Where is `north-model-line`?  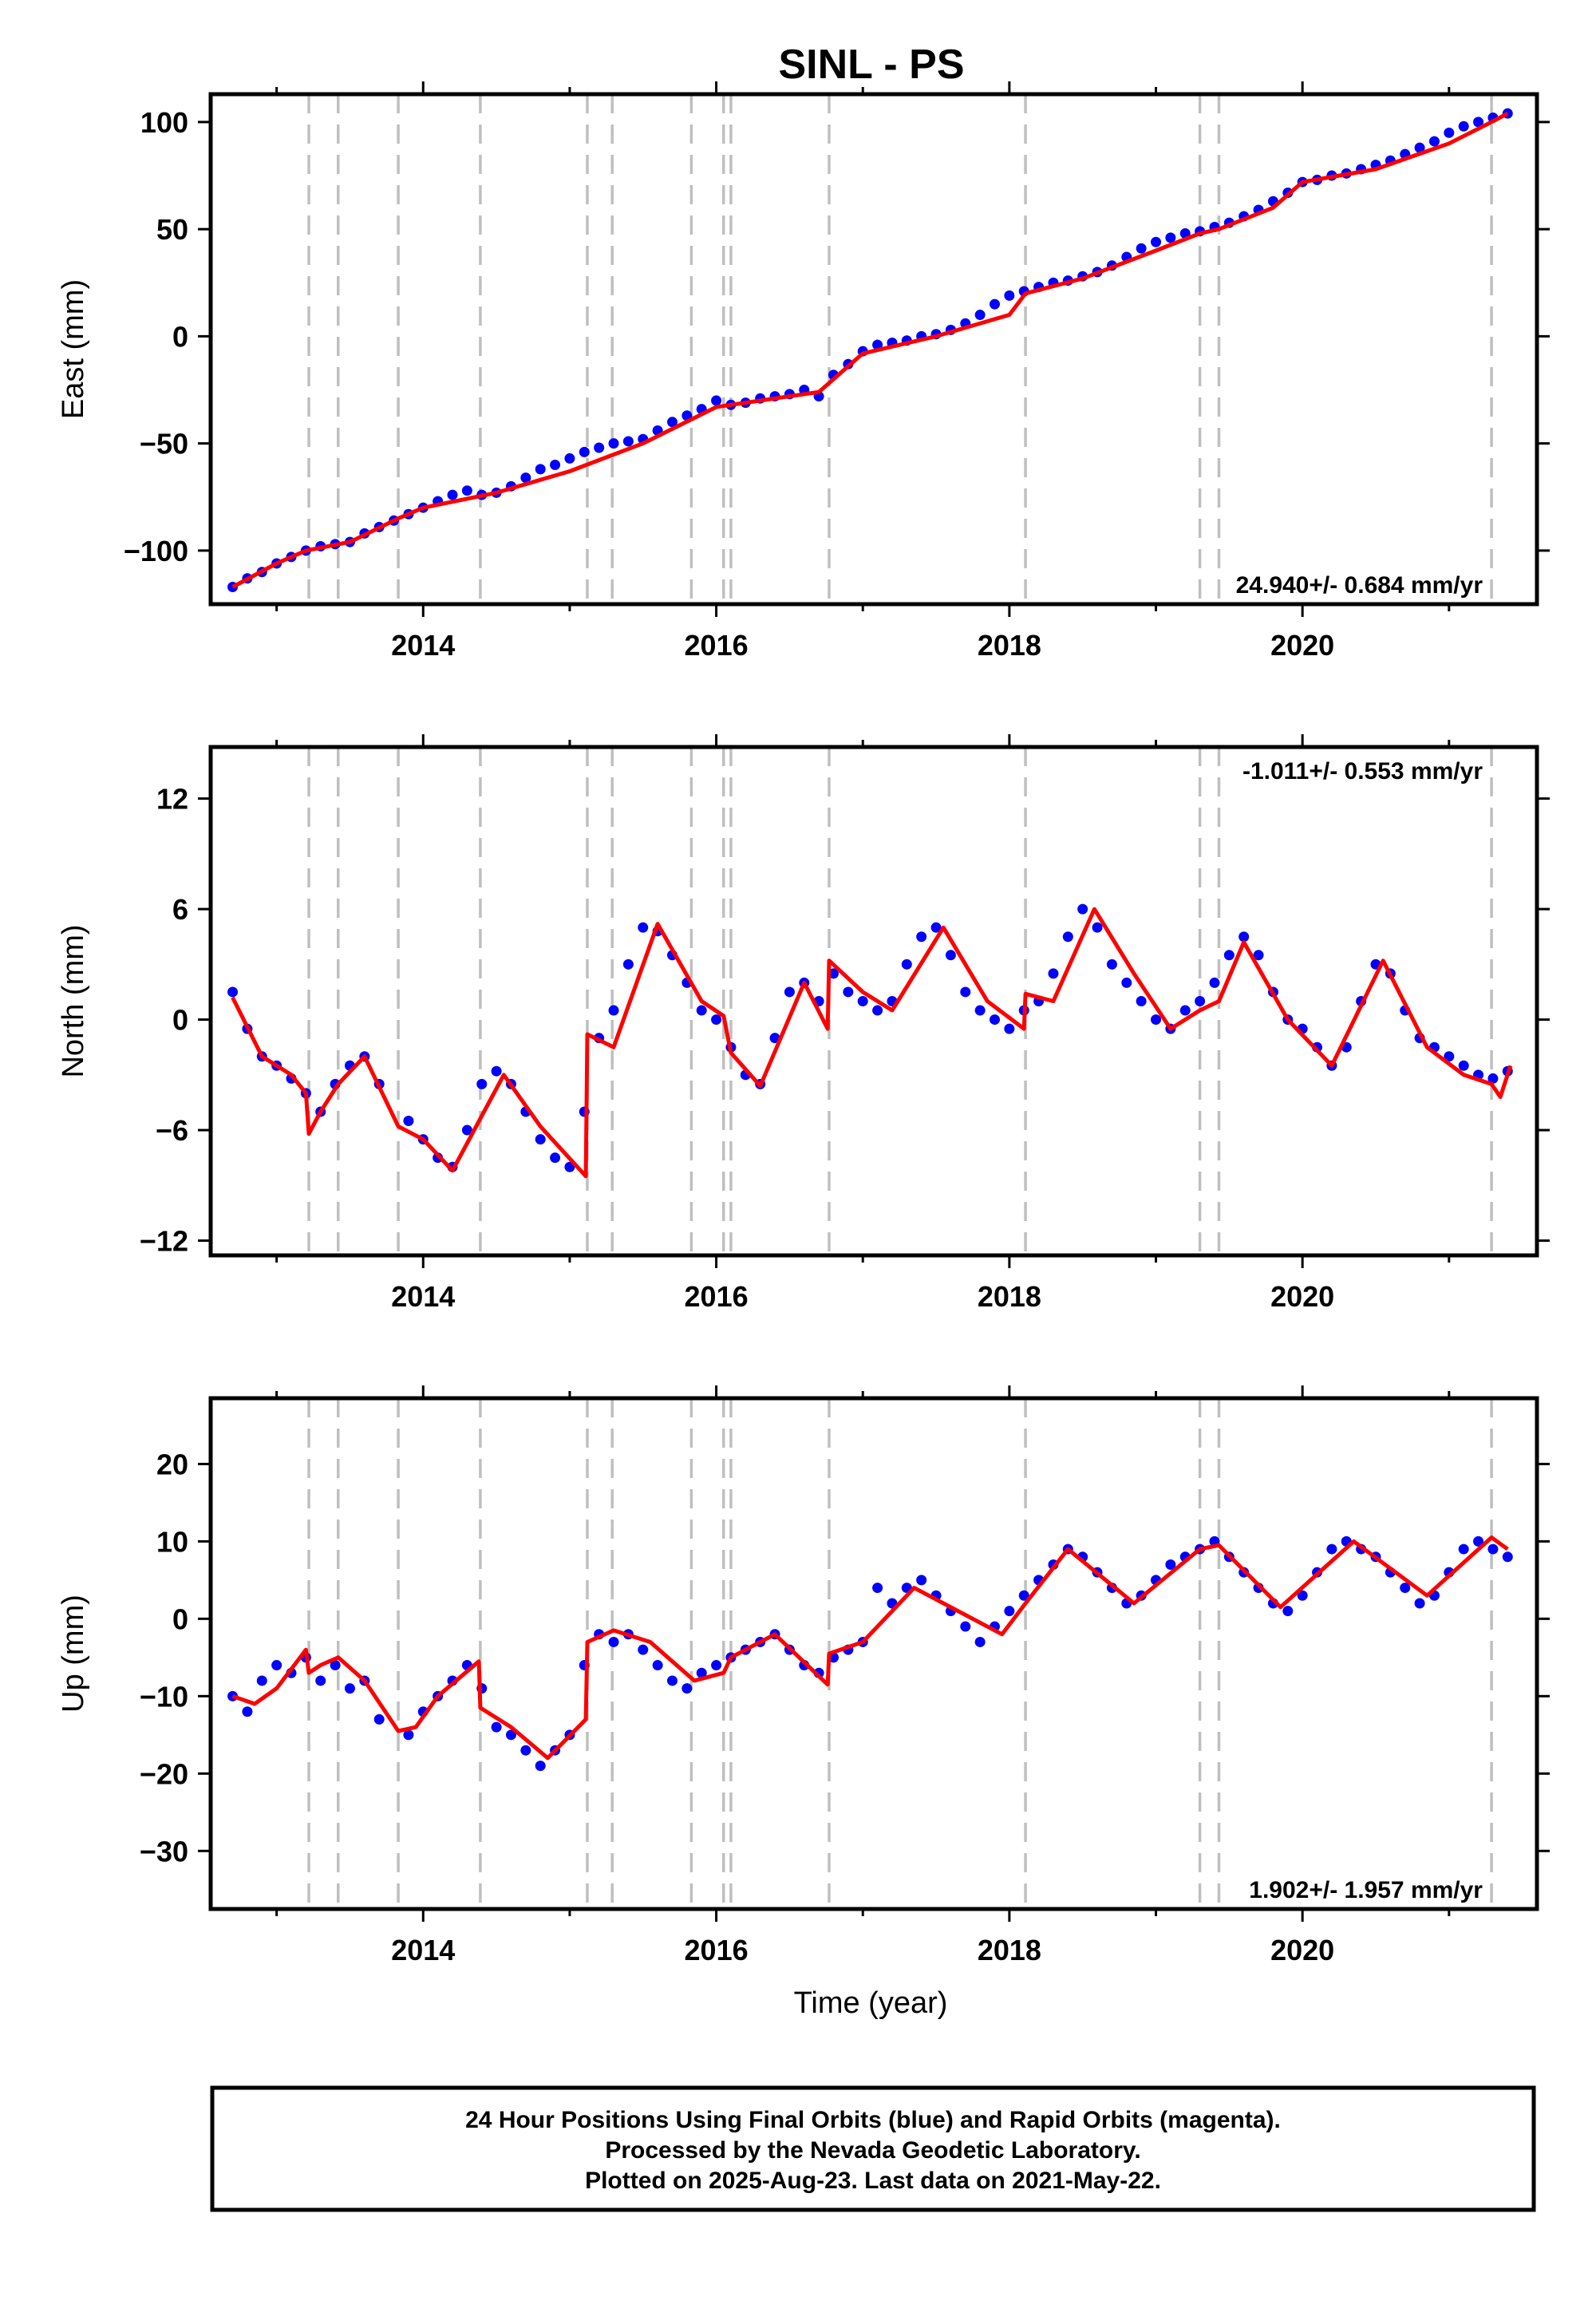
north-model-line is located at coordinates (872, 1043).